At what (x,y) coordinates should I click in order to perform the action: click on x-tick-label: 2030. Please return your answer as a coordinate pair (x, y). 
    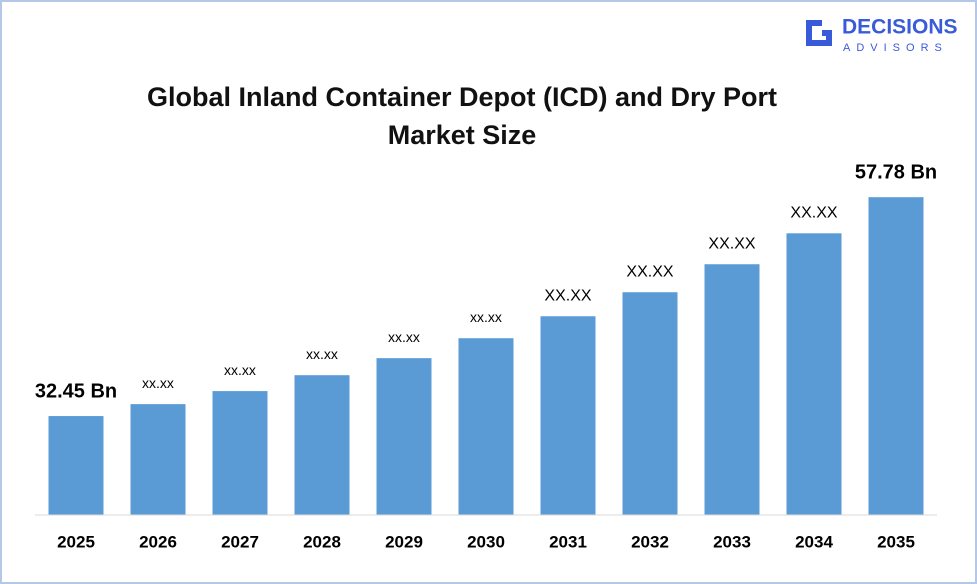
    Looking at the image, I should click on (486, 541).